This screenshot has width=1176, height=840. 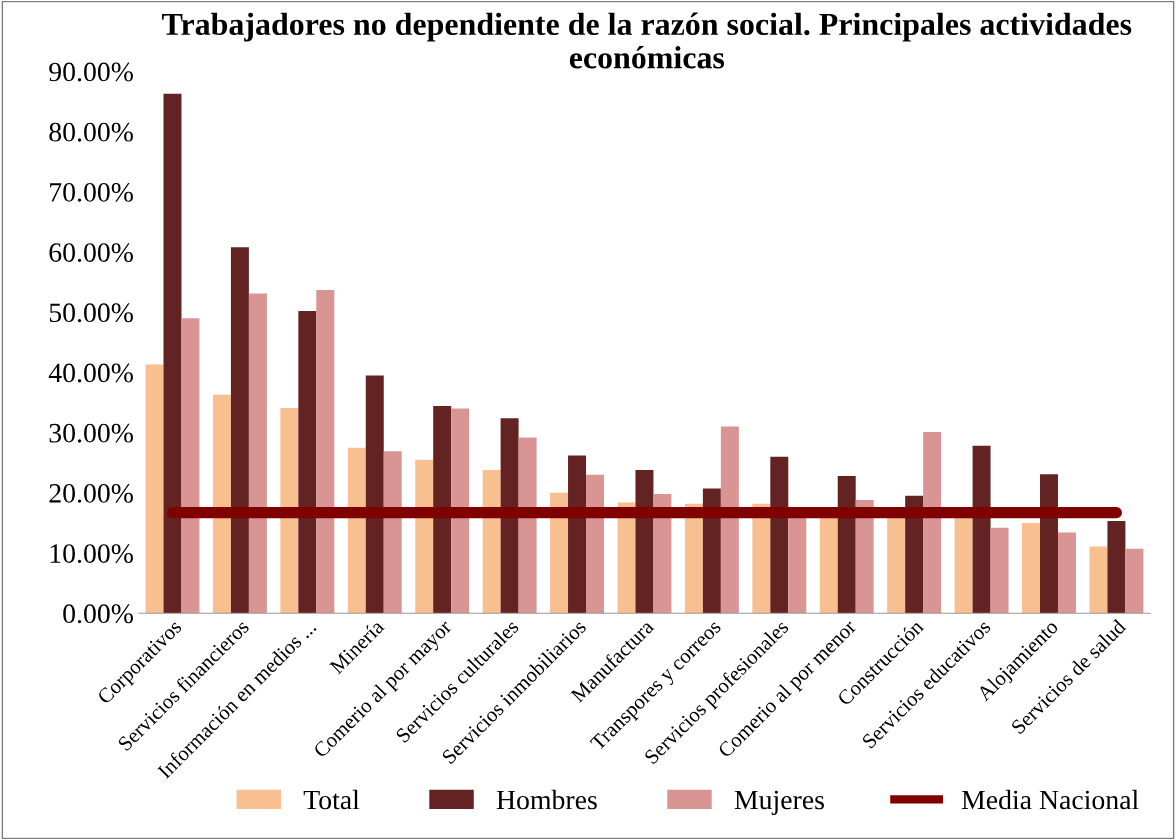 What do you see at coordinates (90, 373) in the screenshot?
I see `y-tick-label: 40.00%` at bounding box center [90, 373].